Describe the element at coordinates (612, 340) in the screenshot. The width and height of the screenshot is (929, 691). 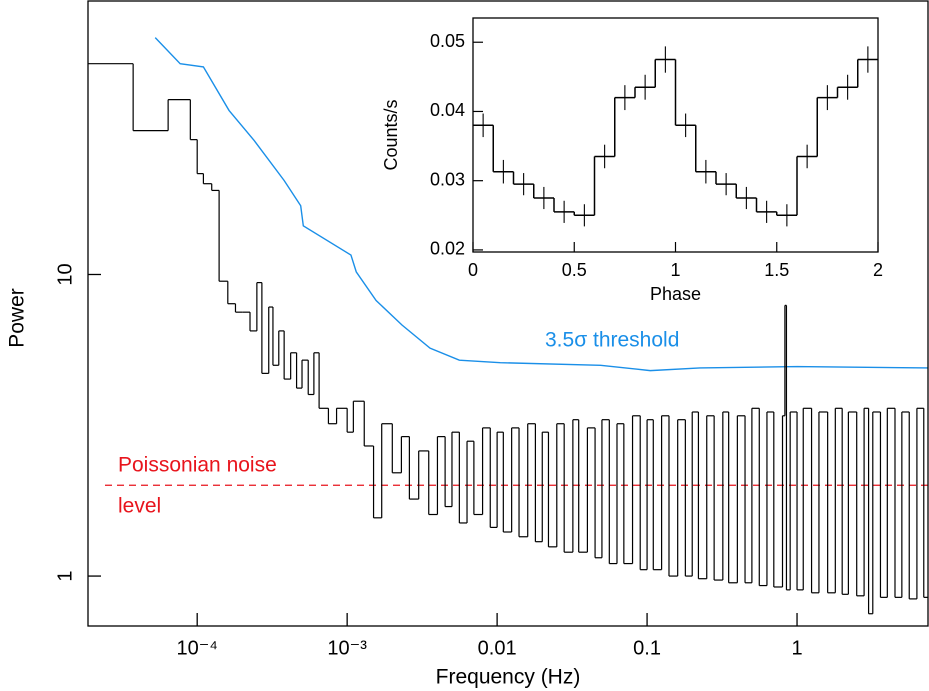
I see `threshold-label: 3.5σ threshold` at that location.